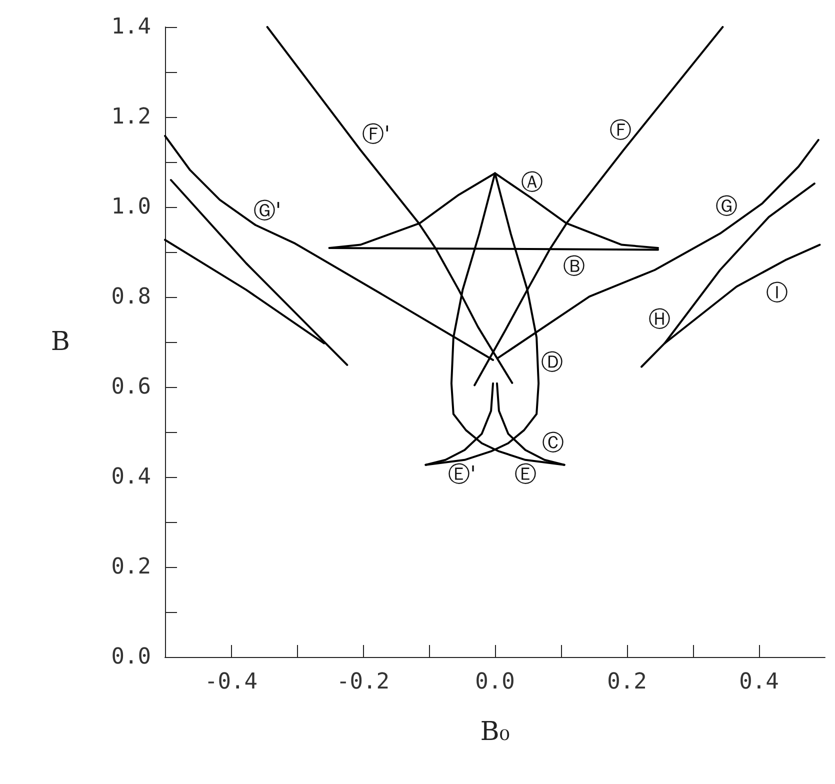 This screenshot has height=784, width=835. Describe the element at coordinates (531, 183) in the screenshot. I see `annotation: Ⓐ` at that location.